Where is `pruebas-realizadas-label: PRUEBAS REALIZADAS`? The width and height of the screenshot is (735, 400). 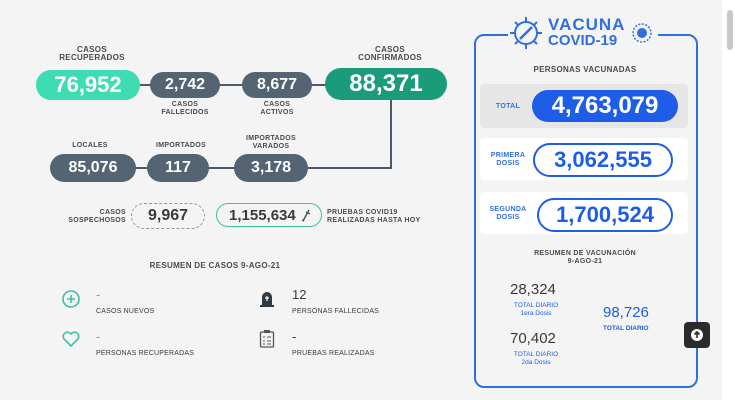
pruebas-realizadas-label: PRUEBAS REALIZADAS is located at coordinates (333, 353).